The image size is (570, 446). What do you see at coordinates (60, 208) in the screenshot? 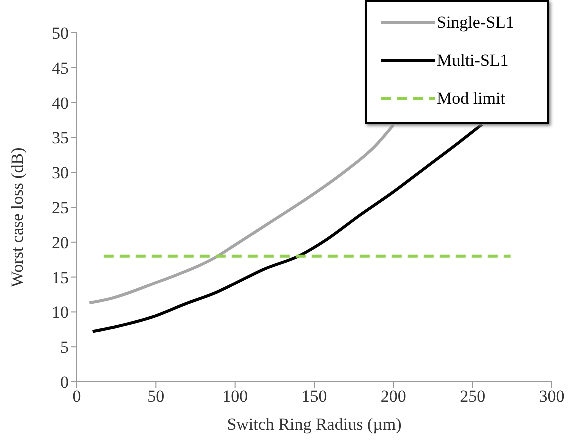
I see `y-tick-label: 25` at bounding box center [60, 208].